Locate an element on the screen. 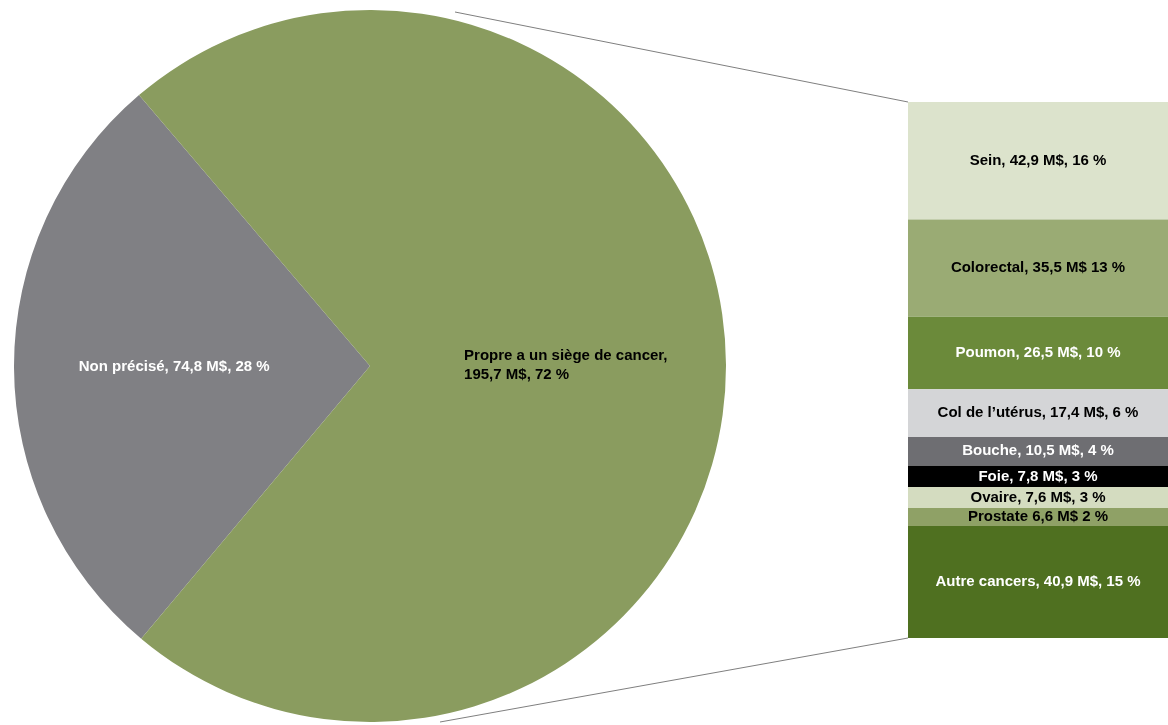 The height and width of the screenshot is (725, 1168). data-label: Prostate 6,6 M$ 2 % is located at coordinates (1038, 516).